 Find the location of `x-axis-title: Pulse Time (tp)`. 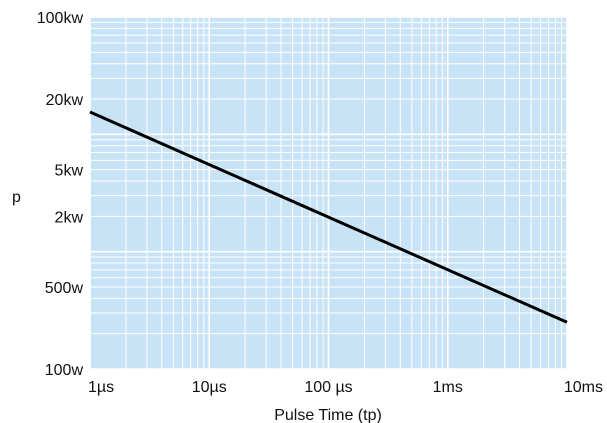

x-axis-title: Pulse Time (tp) is located at coordinates (328, 415).